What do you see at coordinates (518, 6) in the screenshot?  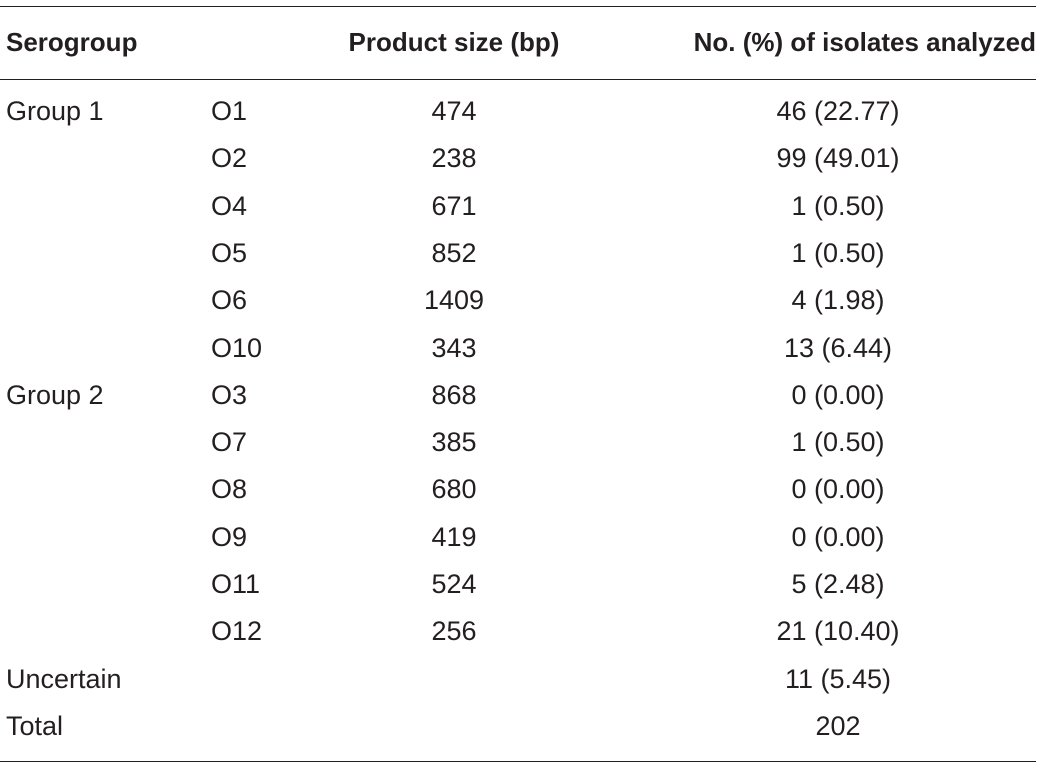 I see `table-top-rule` at bounding box center [518, 6].